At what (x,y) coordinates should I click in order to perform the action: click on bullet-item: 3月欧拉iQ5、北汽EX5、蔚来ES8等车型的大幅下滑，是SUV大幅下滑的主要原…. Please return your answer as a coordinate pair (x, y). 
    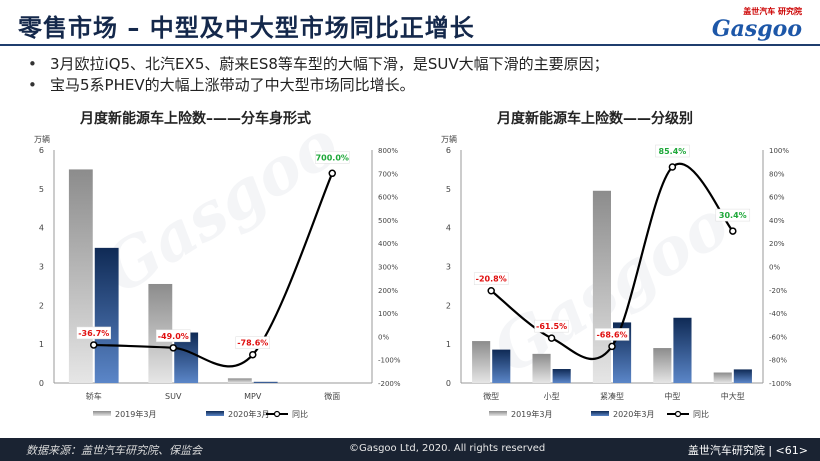
    Looking at the image, I should click on (316, 64).